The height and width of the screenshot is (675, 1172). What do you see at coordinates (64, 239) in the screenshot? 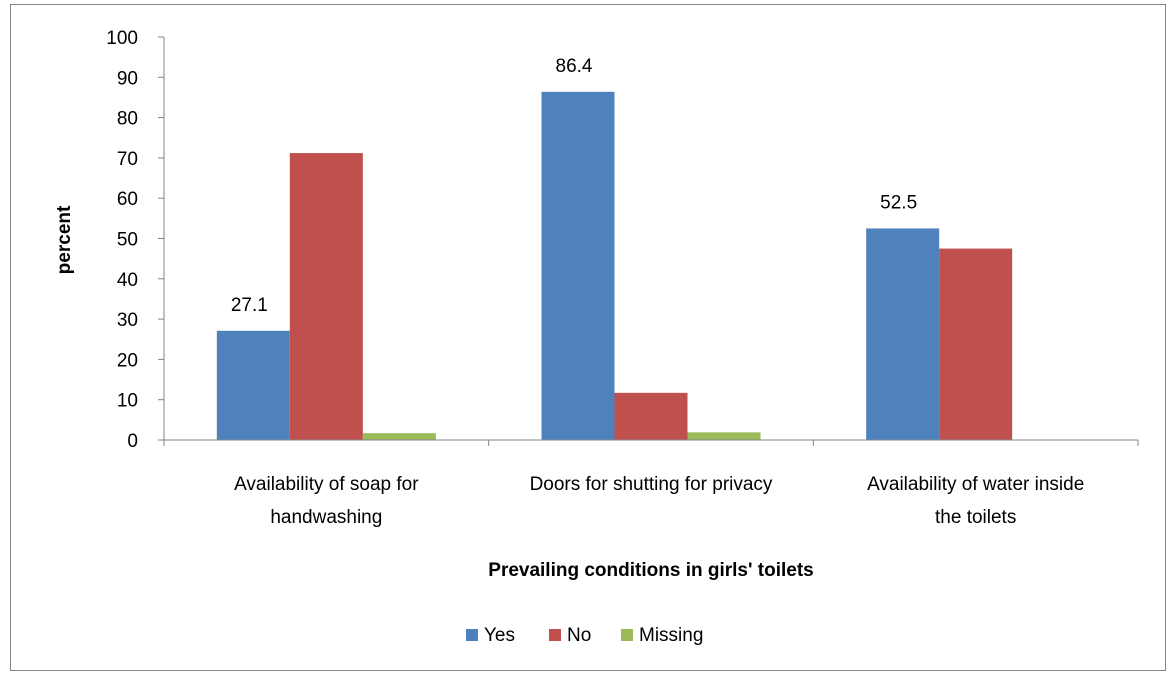
I see `y-axis-title: percent` at bounding box center [64, 239].